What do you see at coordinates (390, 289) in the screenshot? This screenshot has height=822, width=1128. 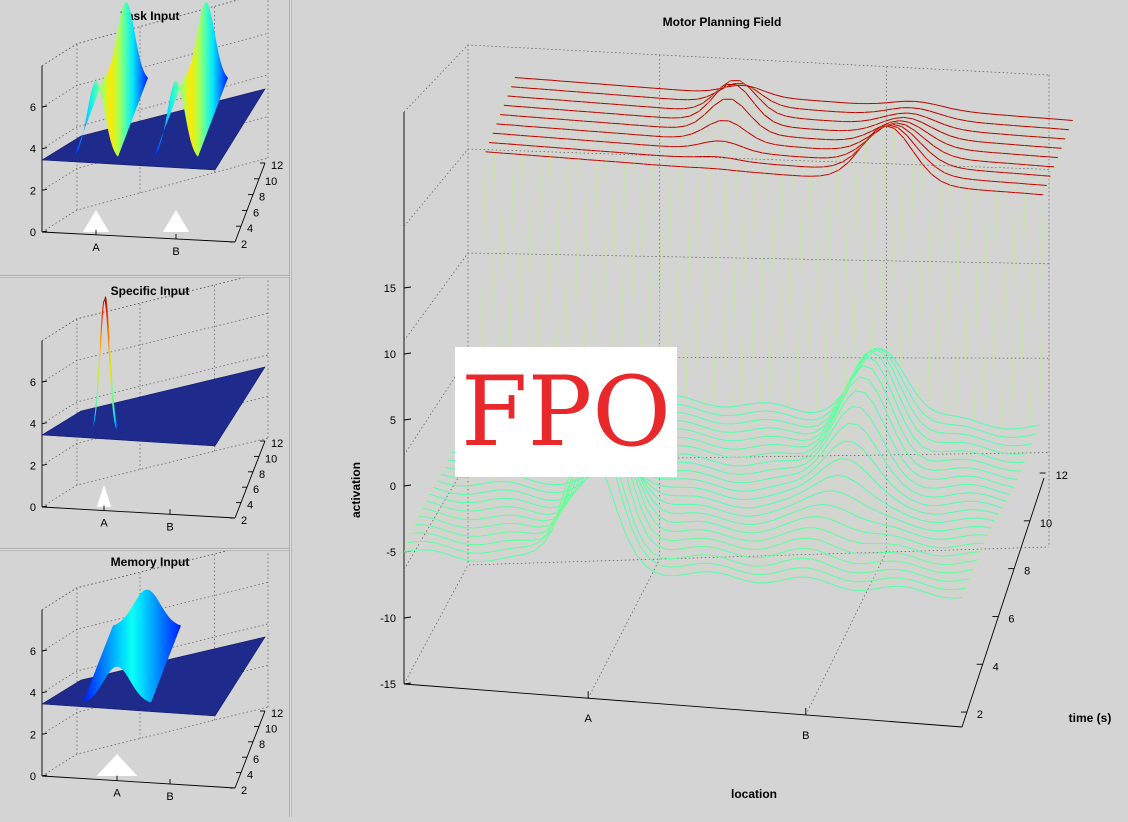 I see `z-tick-label: 15` at bounding box center [390, 289].